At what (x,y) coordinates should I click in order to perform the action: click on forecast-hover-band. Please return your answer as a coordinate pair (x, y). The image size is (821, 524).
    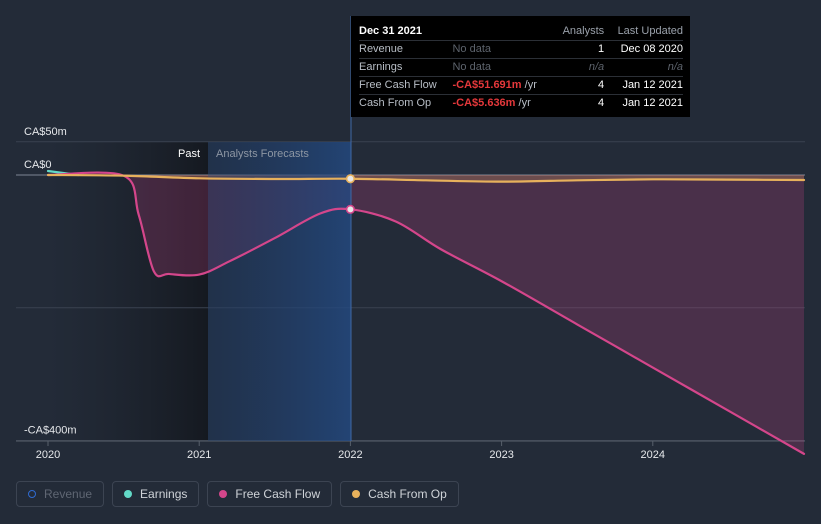
    Looking at the image, I should click on (279, 291).